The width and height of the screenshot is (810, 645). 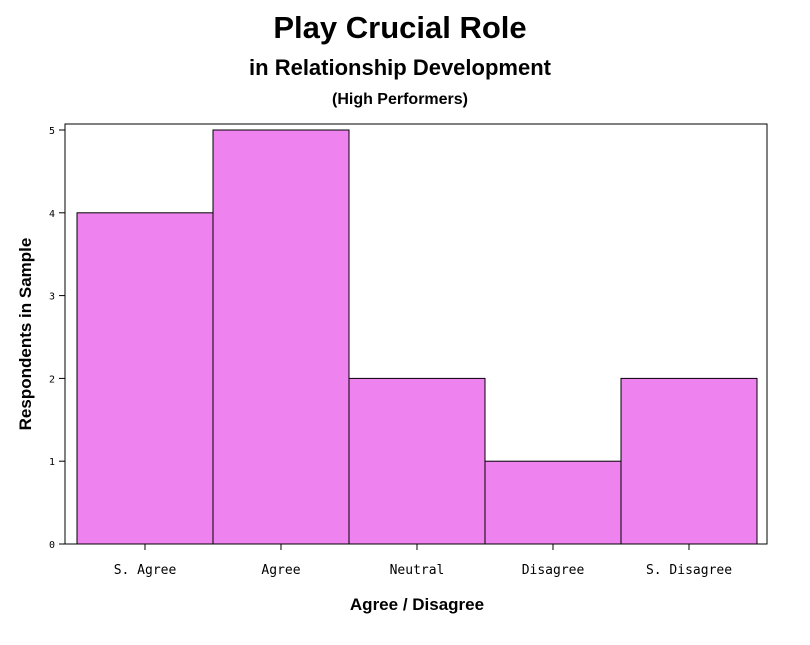 What do you see at coordinates (25, 334) in the screenshot?
I see `y-axis-label: Respondents in Sample` at bounding box center [25, 334].